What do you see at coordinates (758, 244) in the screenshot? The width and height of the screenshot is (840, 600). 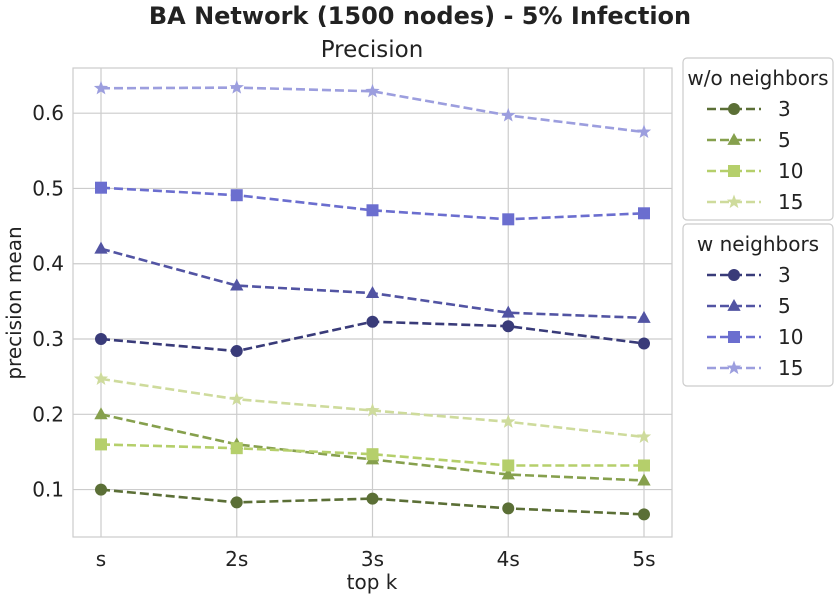 I see `legend-title: w neighbors` at bounding box center [758, 244].